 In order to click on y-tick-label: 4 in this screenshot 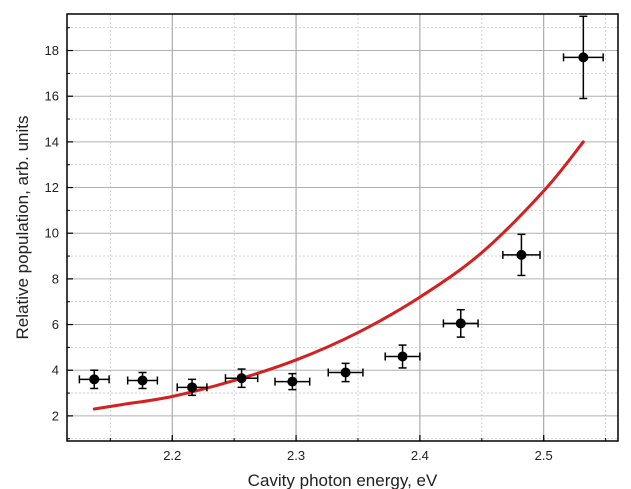, I will do `click(55, 370)`.